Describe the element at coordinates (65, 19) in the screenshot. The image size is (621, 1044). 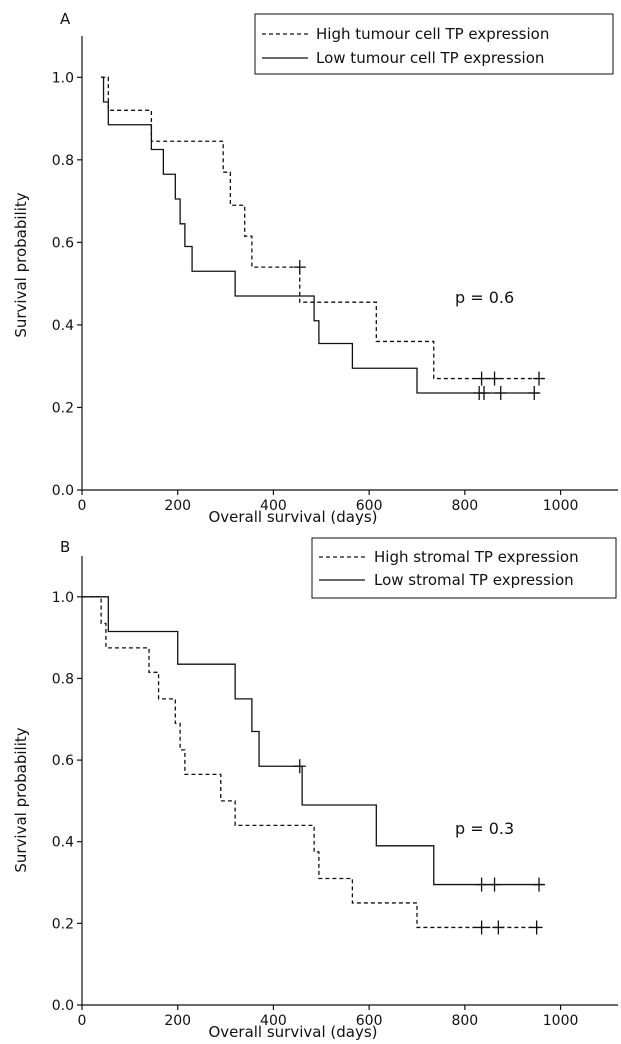
I see `panel-label: A` at that location.